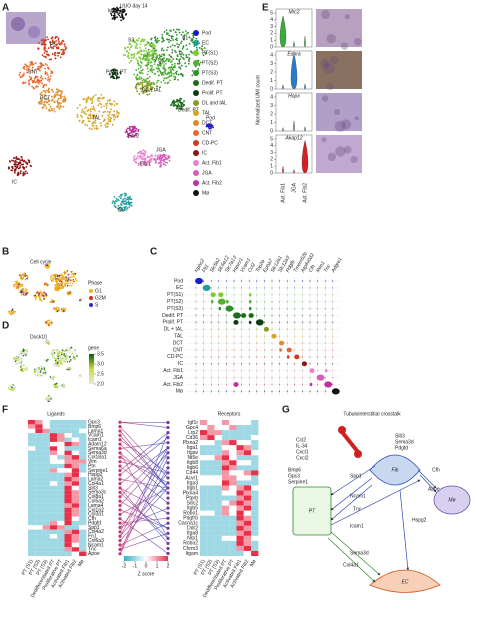 The height and width of the screenshot is (627, 477). What do you see at coordinates (212, 183) in the screenshot?
I see `legend-label: Act. Fib2` at bounding box center [212, 183].